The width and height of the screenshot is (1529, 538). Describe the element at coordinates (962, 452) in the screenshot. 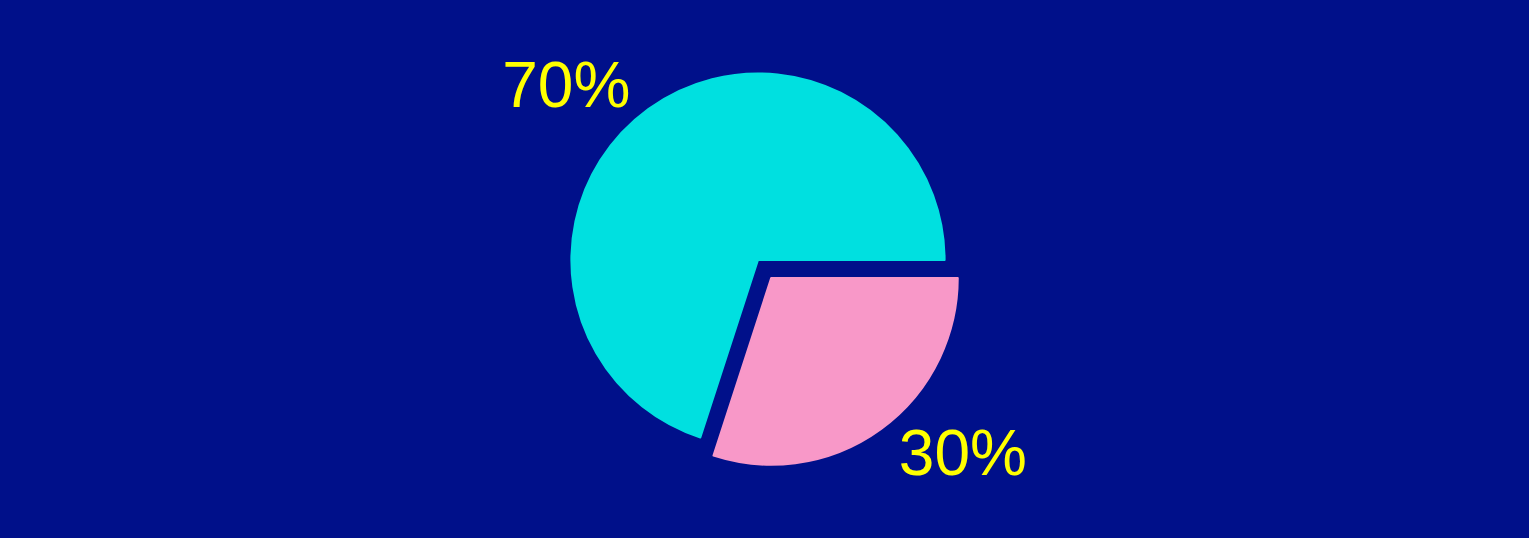

I see `data-label: 30%` at that location.